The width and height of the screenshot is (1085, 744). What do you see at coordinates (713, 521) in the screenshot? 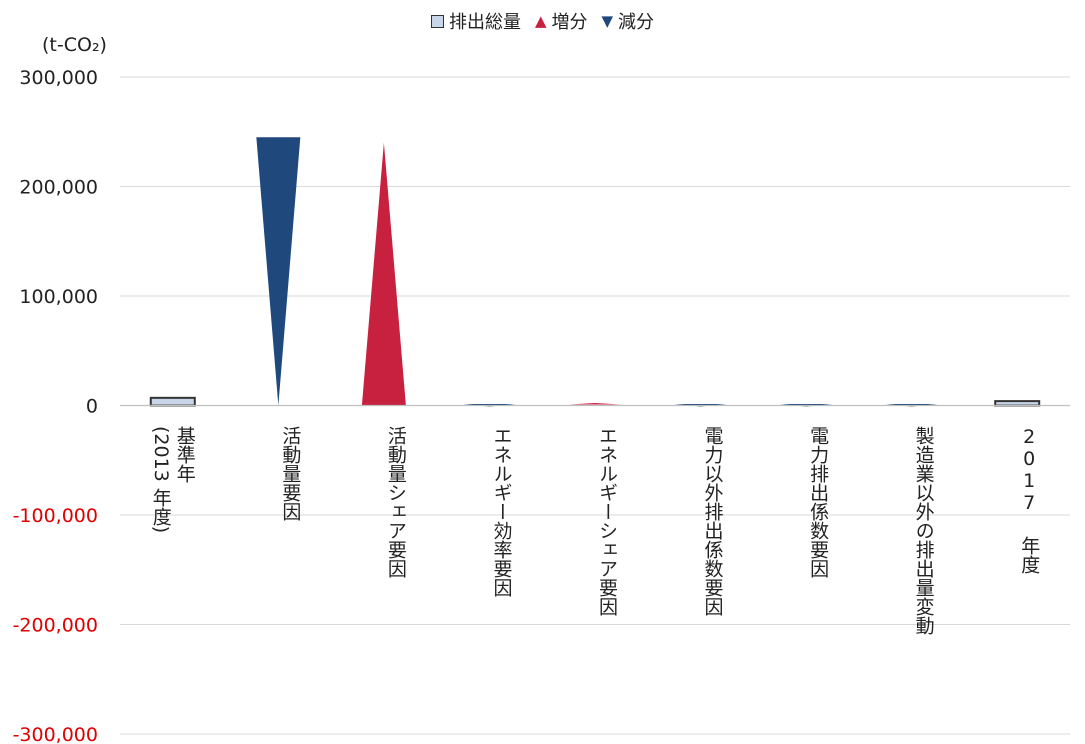
I see `x-category-label: 電力以外排出係数要因` at bounding box center [713, 521].